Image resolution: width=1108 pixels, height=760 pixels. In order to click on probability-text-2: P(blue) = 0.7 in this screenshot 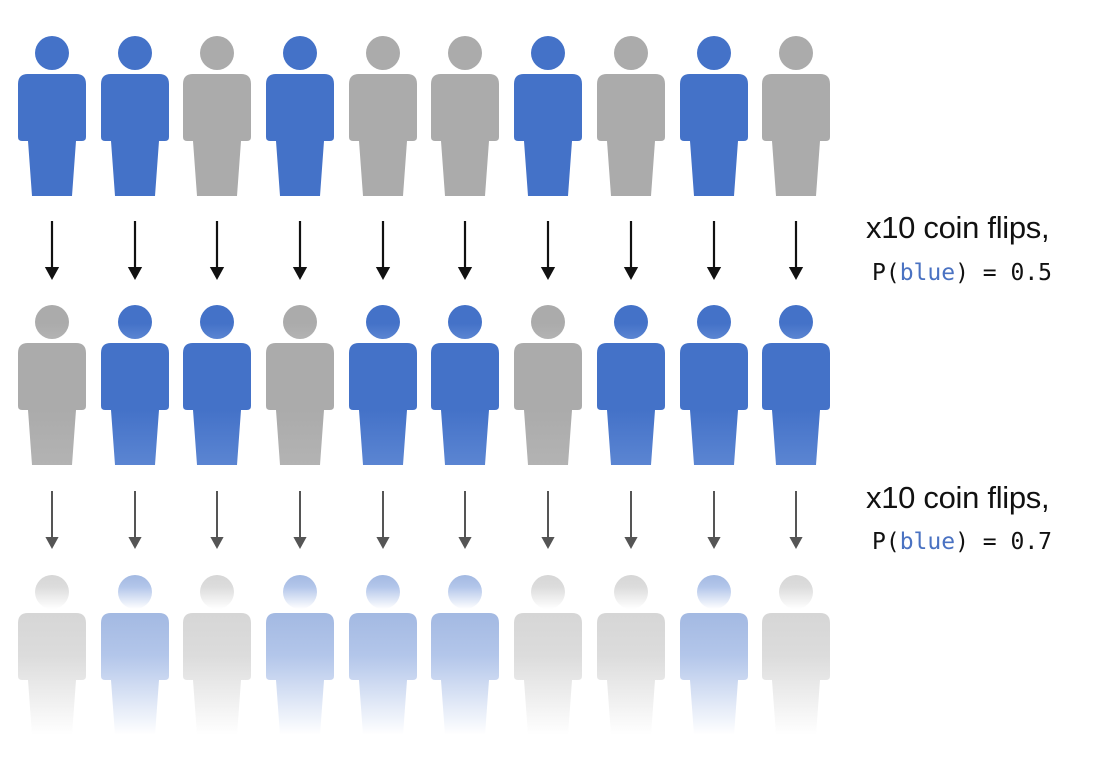, I will do `click(987, 542)`.